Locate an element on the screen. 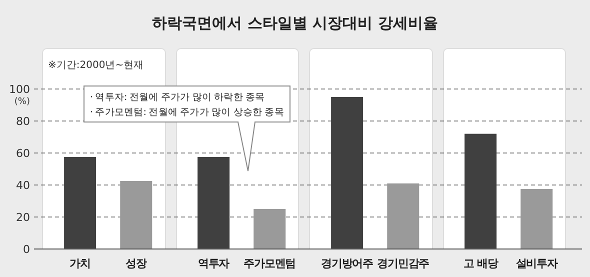 The width and height of the screenshot is (590, 277). y-tick-label: 100 is located at coordinates (19, 89).